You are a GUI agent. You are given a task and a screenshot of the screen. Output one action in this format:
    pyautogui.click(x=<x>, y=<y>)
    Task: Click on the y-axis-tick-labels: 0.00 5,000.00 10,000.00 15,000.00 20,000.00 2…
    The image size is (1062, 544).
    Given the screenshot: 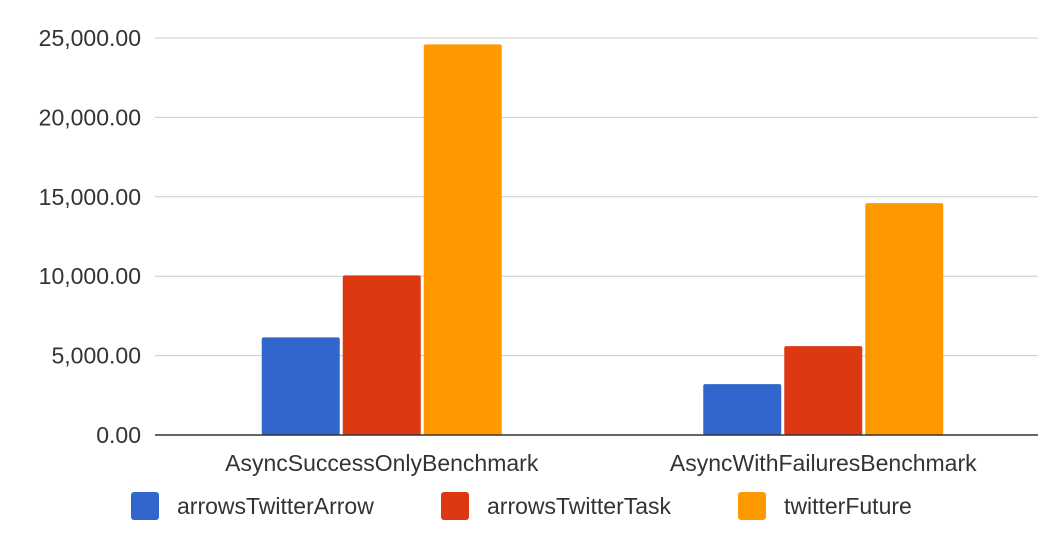 What is the action you would take?
    pyautogui.click(x=90, y=236)
    